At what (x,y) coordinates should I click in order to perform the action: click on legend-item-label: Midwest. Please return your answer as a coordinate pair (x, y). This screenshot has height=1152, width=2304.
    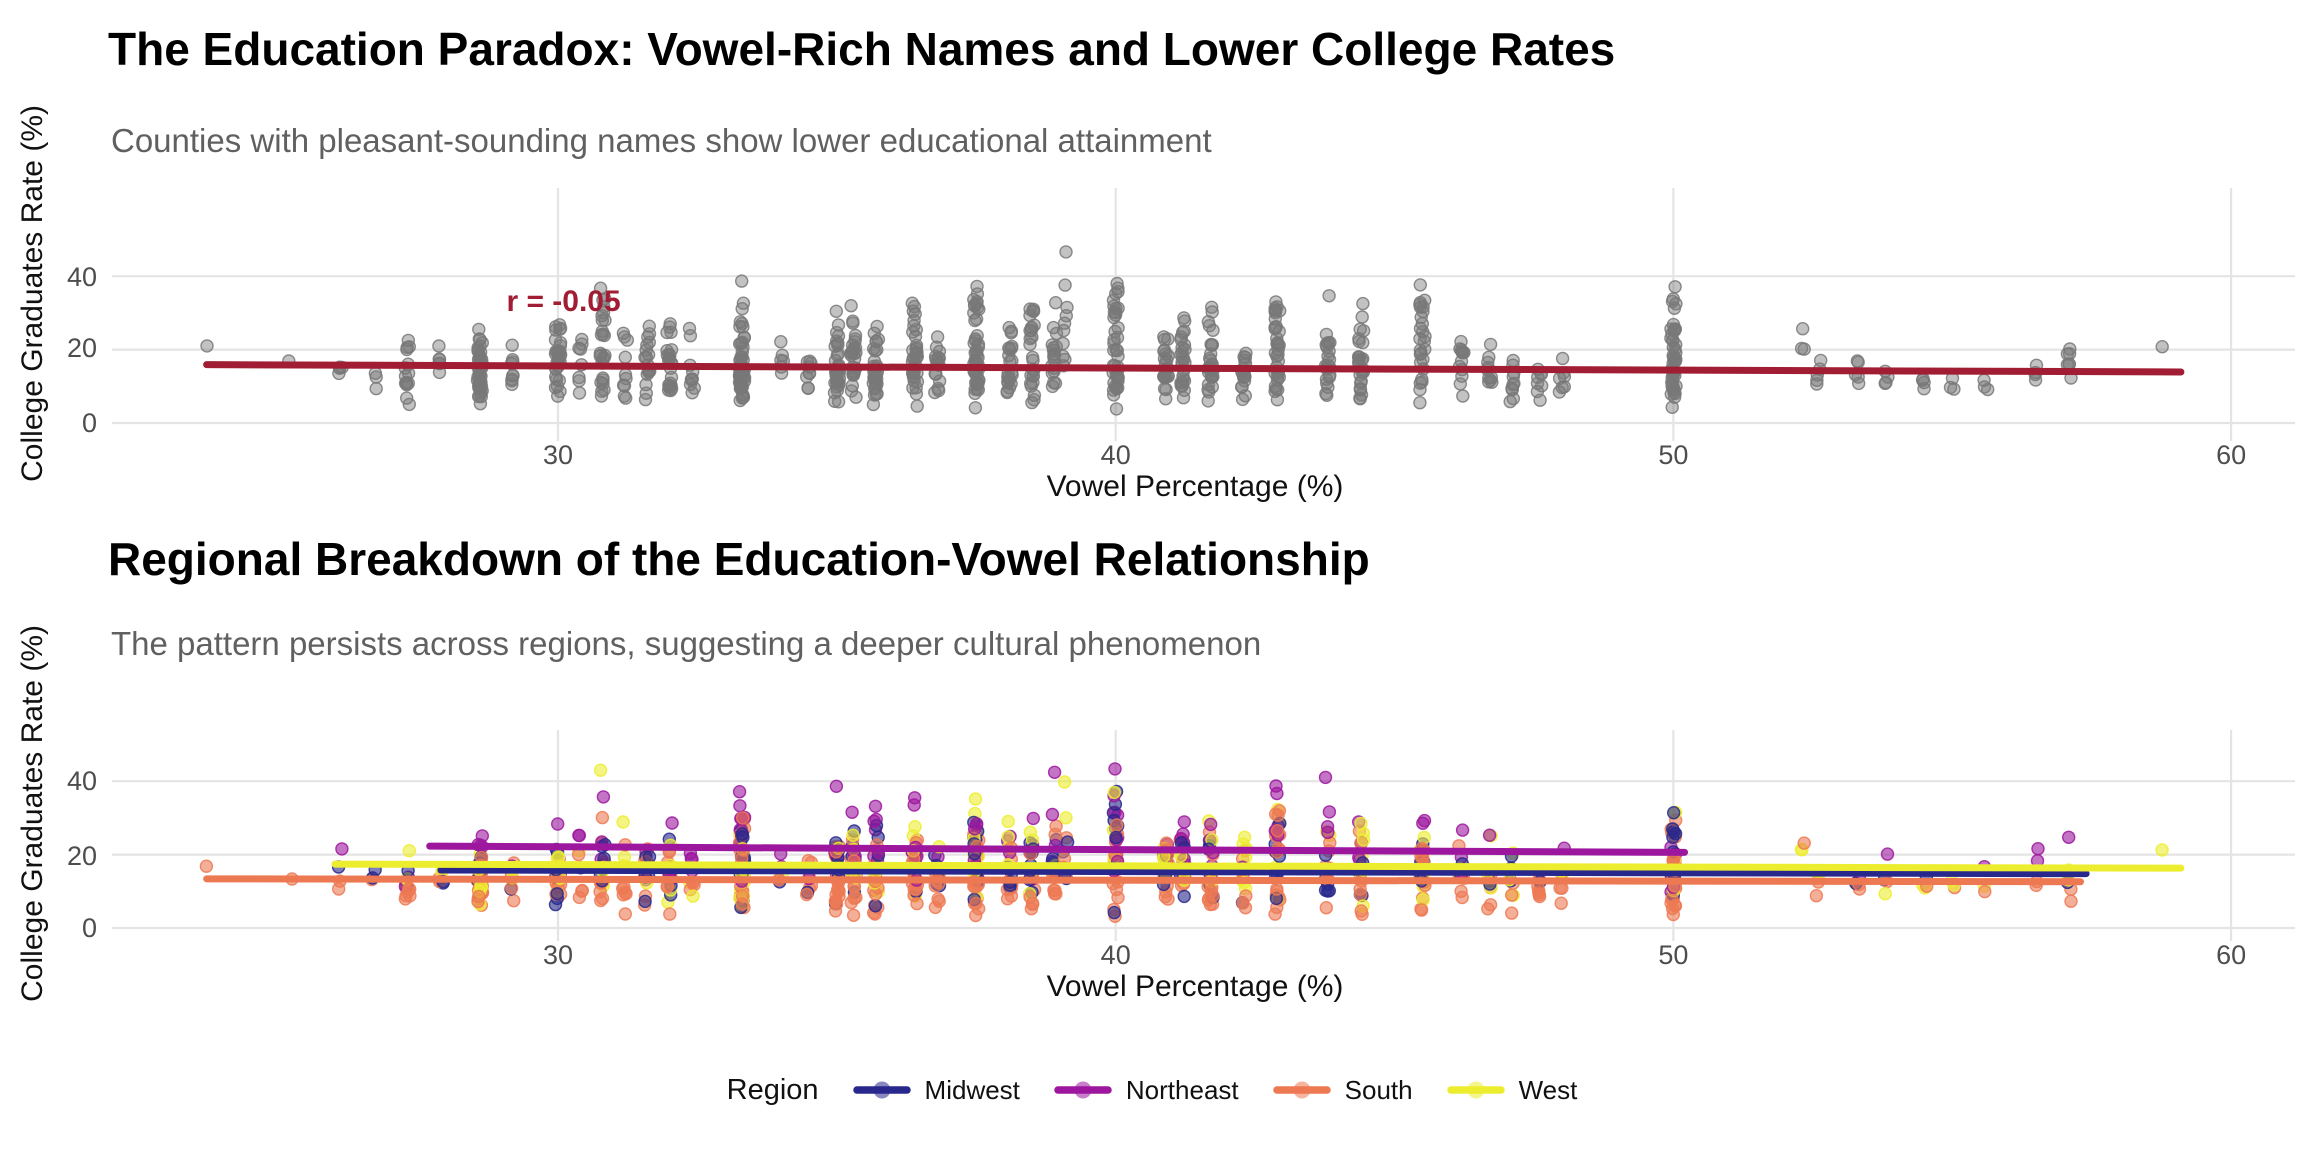
    Looking at the image, I should click on (972, 1089).